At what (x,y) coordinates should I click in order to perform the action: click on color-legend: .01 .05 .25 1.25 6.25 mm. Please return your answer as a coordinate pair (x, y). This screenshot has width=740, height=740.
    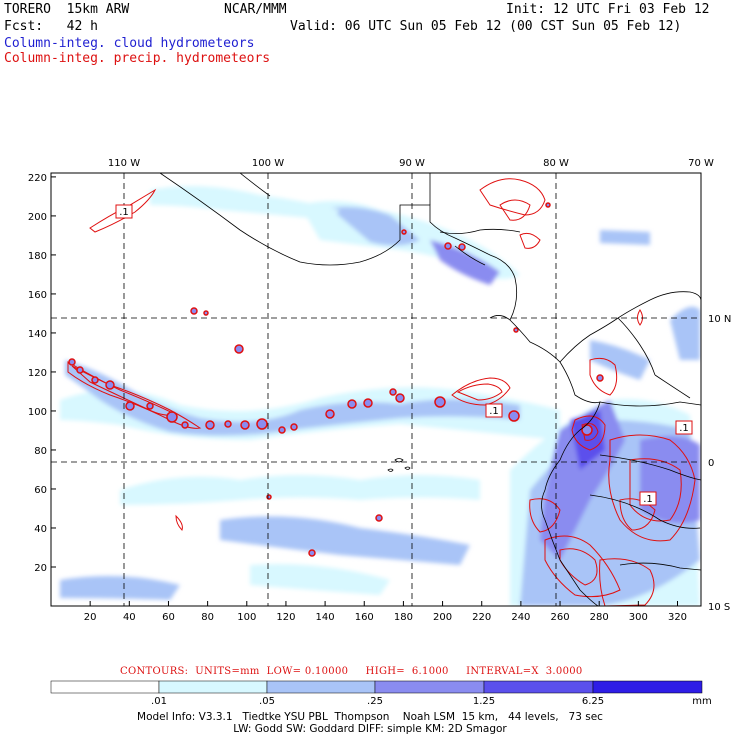
    Looking at the image, I should click on (381, 693).